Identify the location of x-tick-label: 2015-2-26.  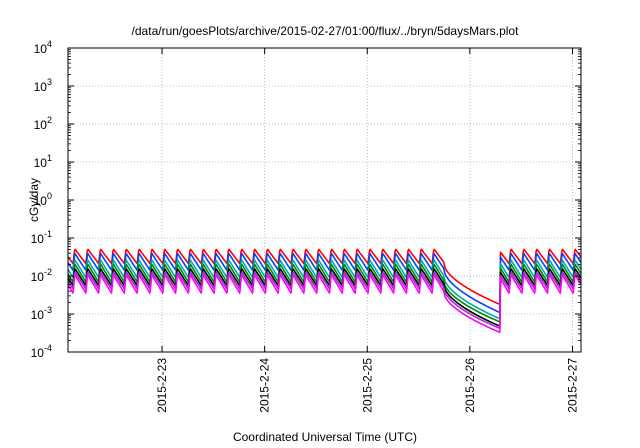
(470, 385).